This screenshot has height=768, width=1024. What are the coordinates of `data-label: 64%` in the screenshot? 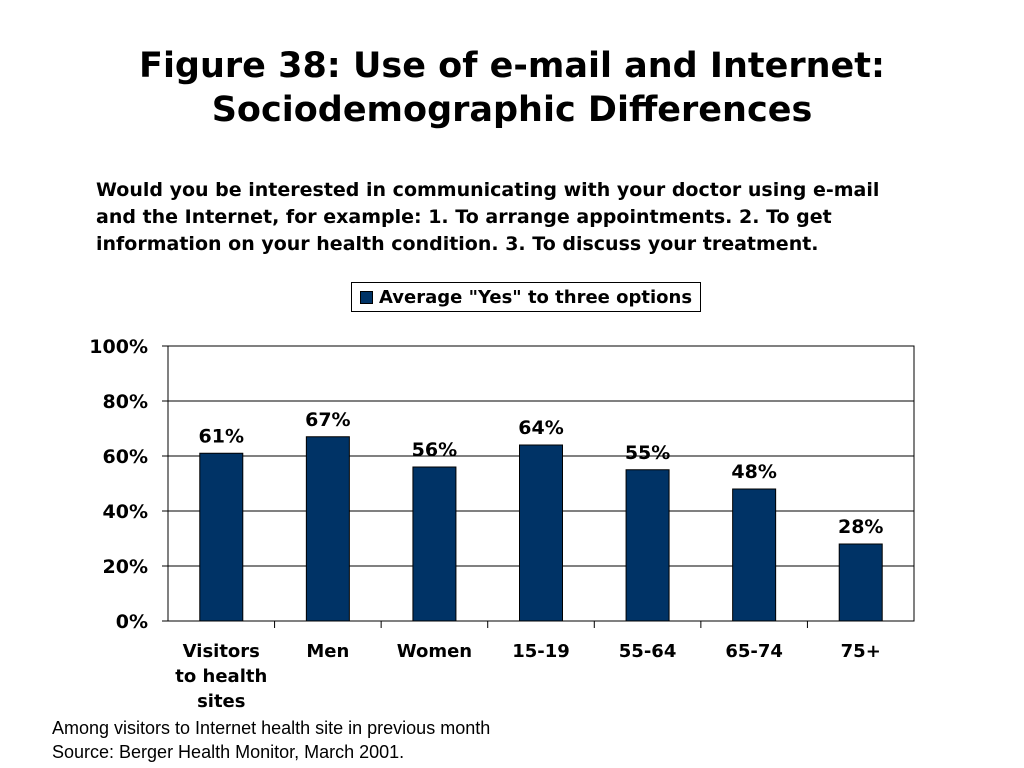 It's located at (540, 428).